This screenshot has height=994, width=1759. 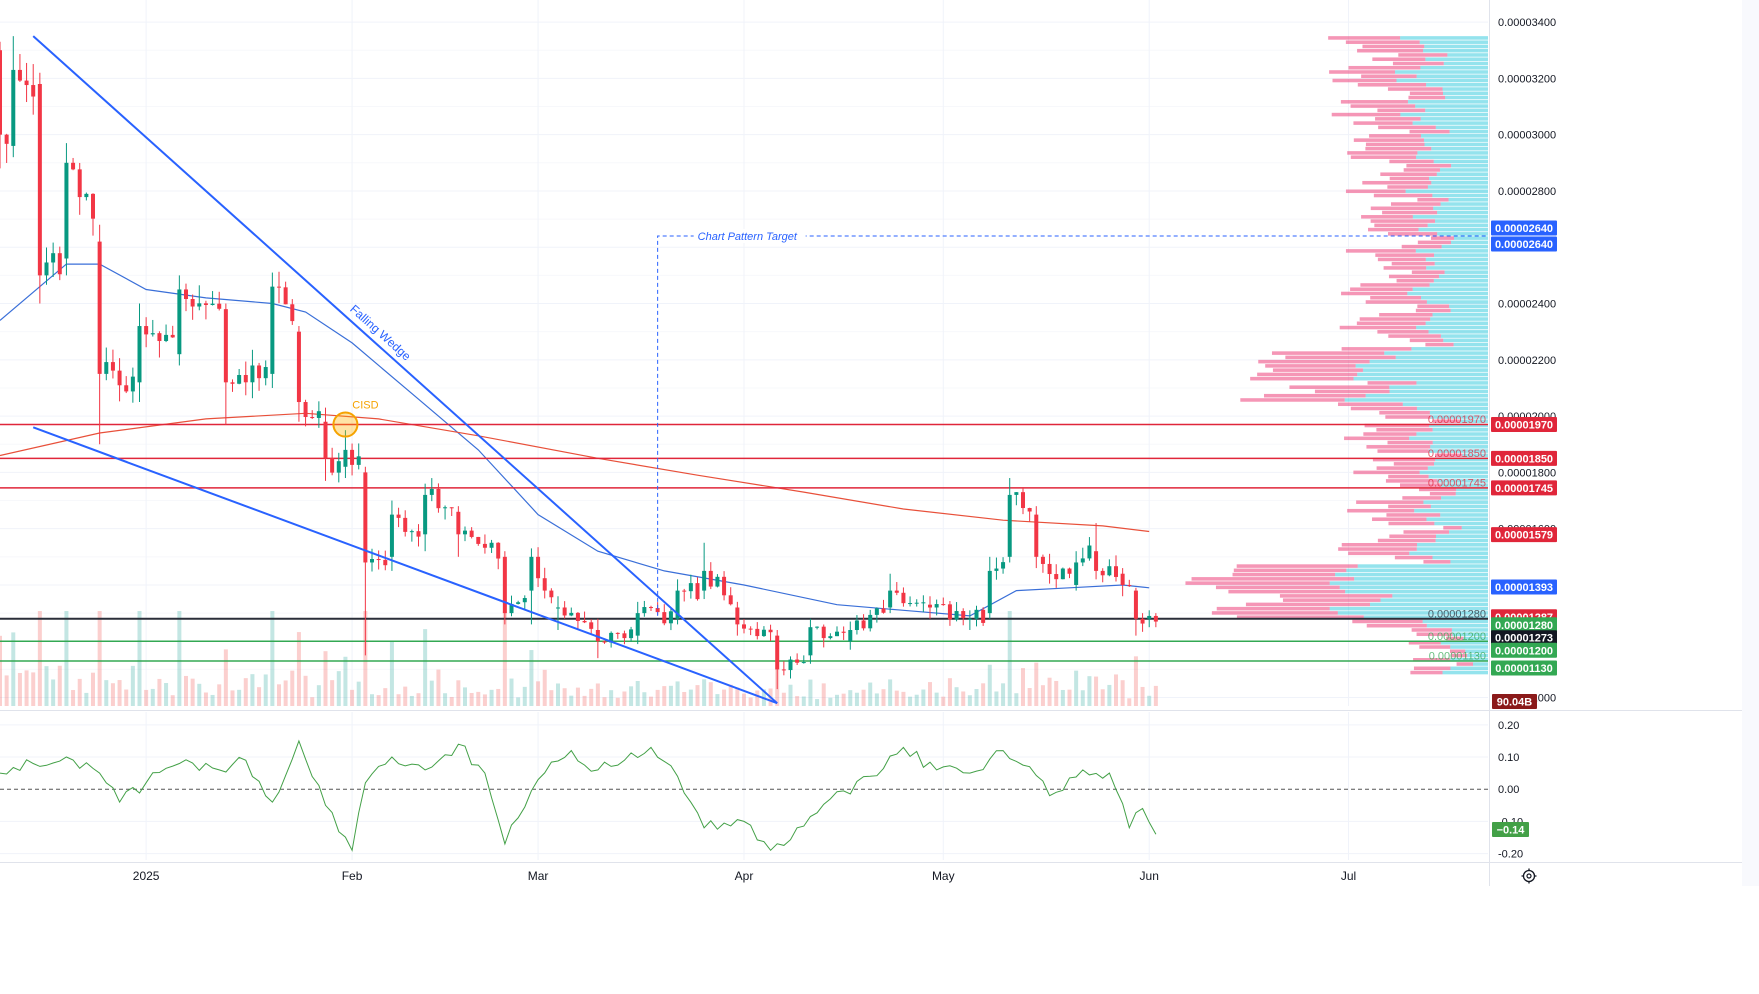 I want to click on oscillator-pane: 0.200.100.00-0.10-0.20 −0.14, so click(x=764, y=786).